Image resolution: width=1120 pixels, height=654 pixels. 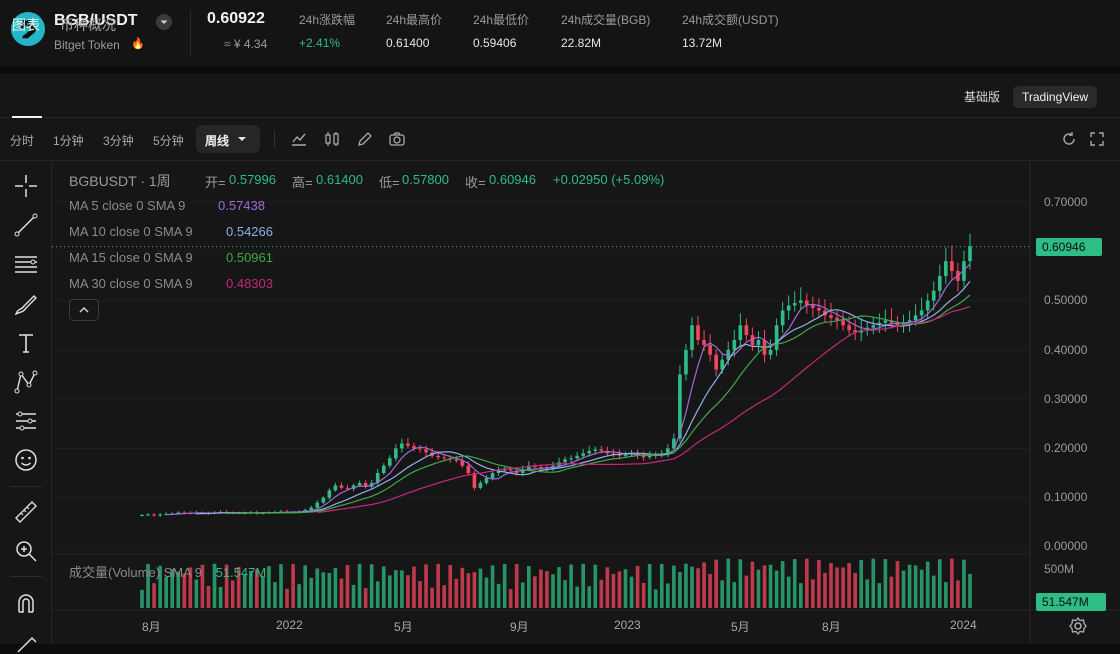 What do you see at coordinates (606, 20) in the screenshot?
I see `stat-volume-label: 24h成交量(BGB)` at bounding box center [606, 20].